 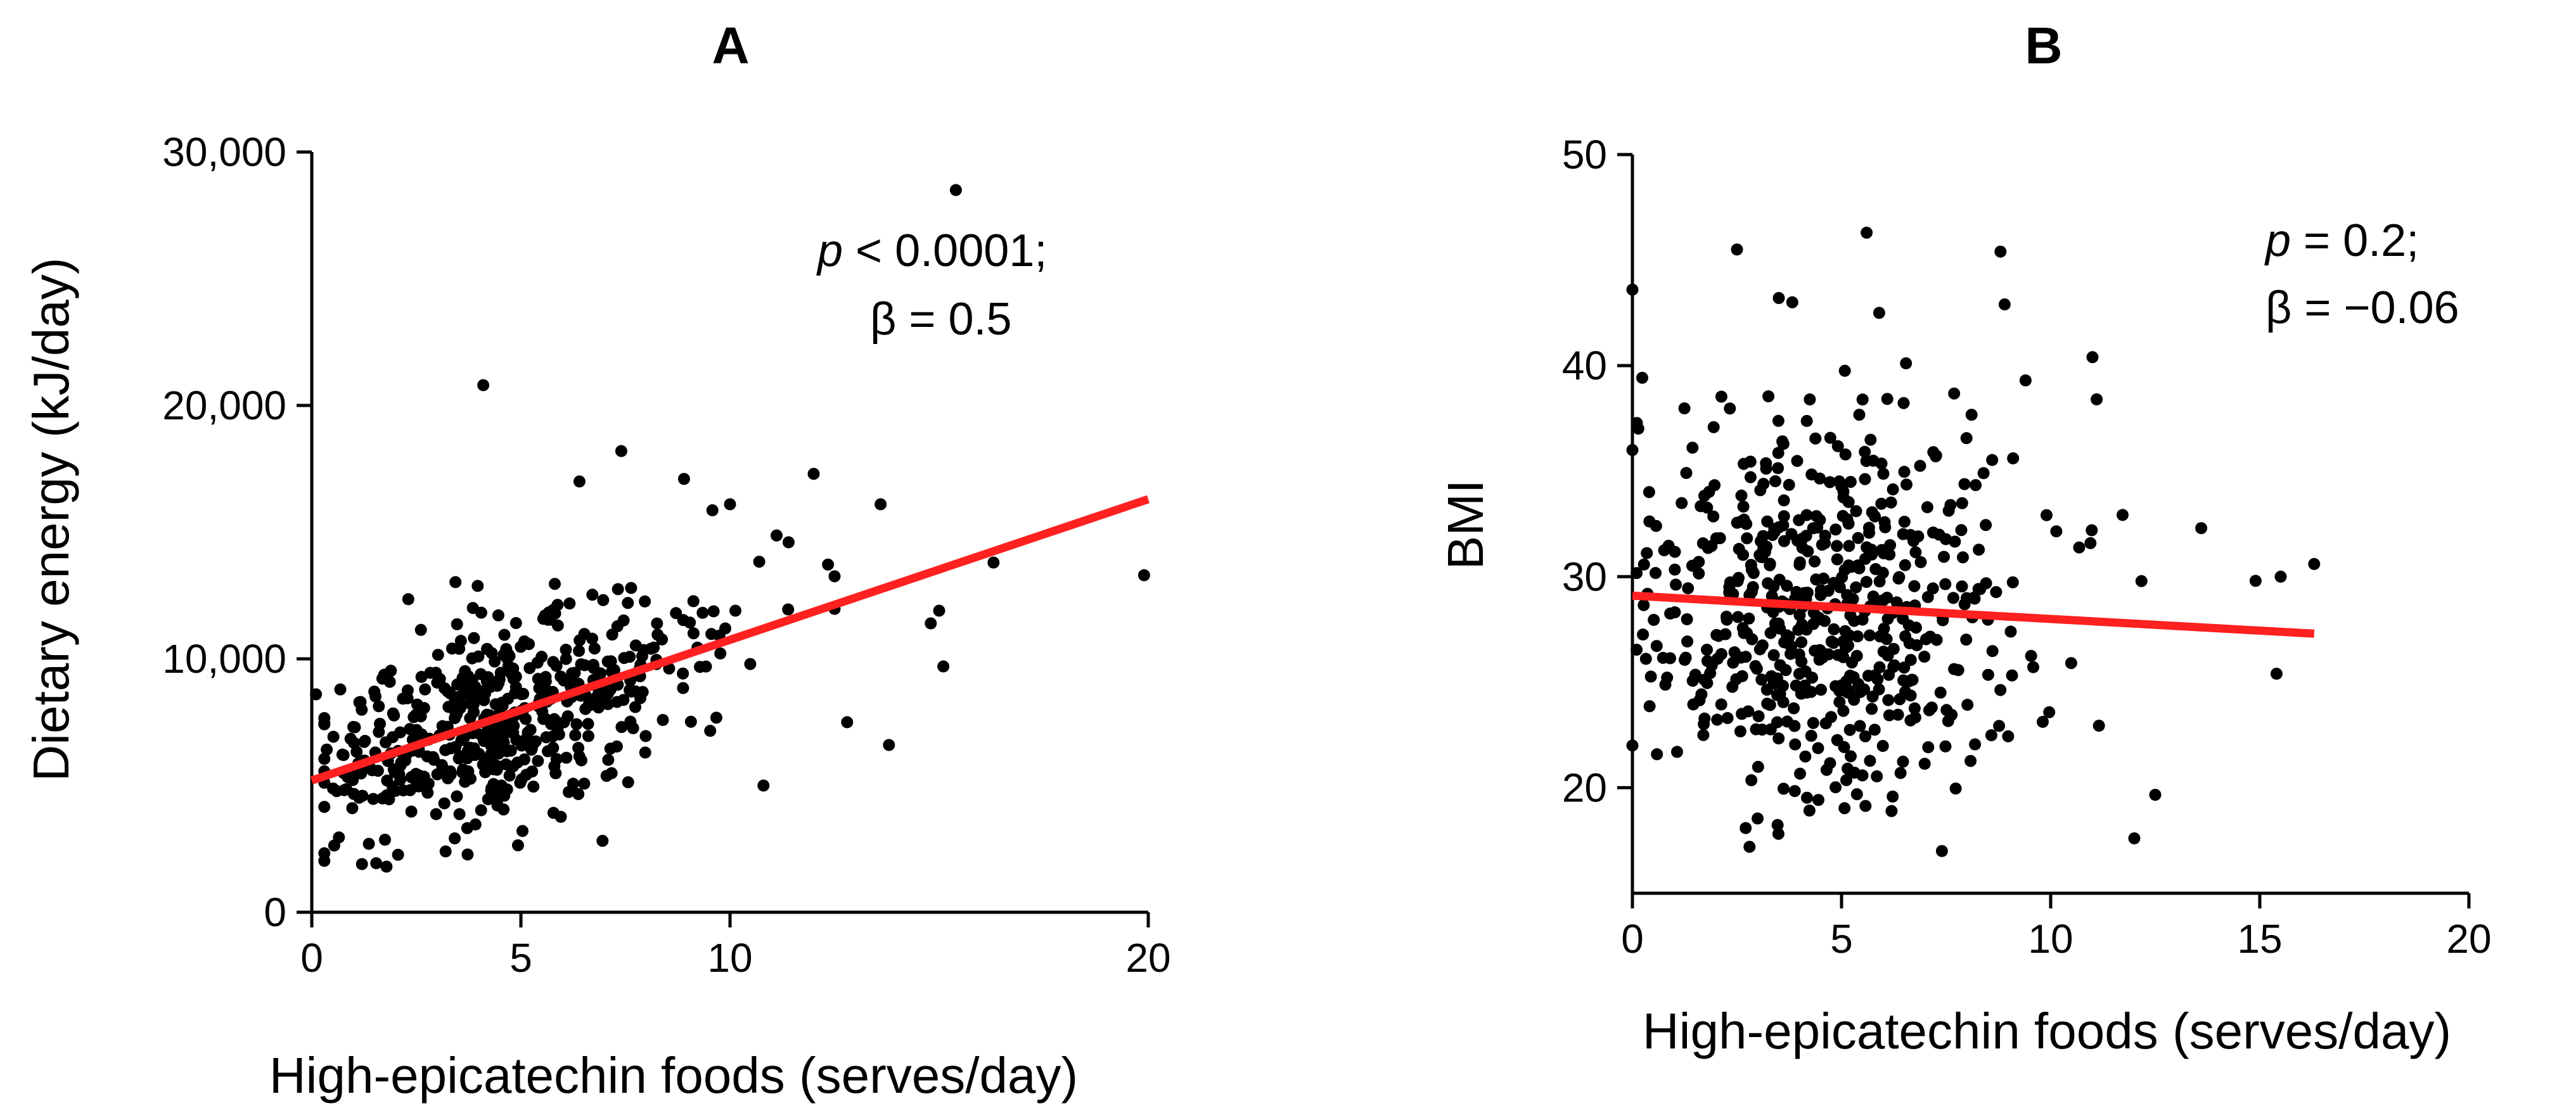 What do you see at coordinates (224, 406) in the screenshot?
I see `panel-a-y-tick-label: 20,000` at bounding box center [224, 406].